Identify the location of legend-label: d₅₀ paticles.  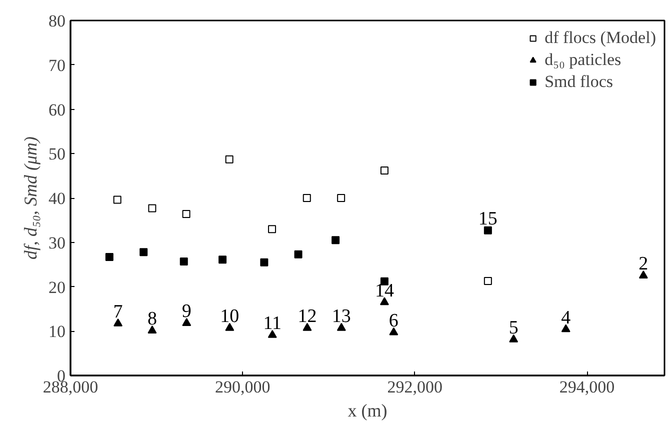
(583, 60).